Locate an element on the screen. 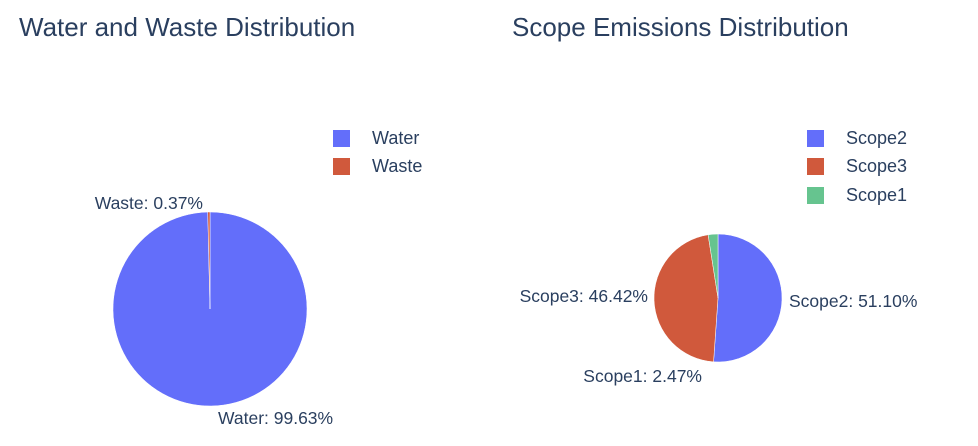  pie-slice-scope2 is located at coordinates (748, 298).